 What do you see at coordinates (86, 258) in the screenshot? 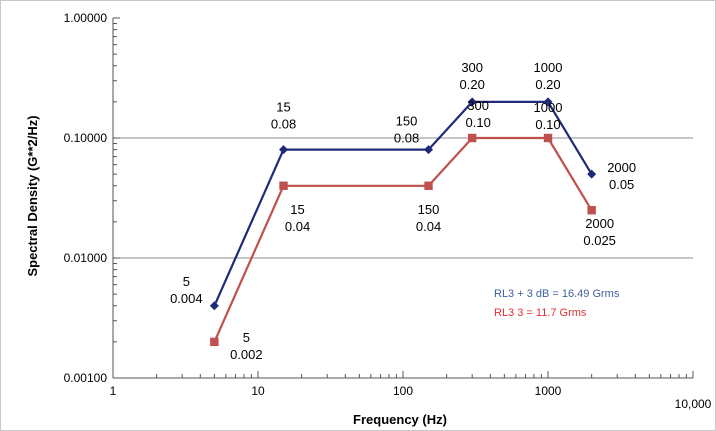
I see `y-tick-label: 0.01000` at bounding box center [86, 258].